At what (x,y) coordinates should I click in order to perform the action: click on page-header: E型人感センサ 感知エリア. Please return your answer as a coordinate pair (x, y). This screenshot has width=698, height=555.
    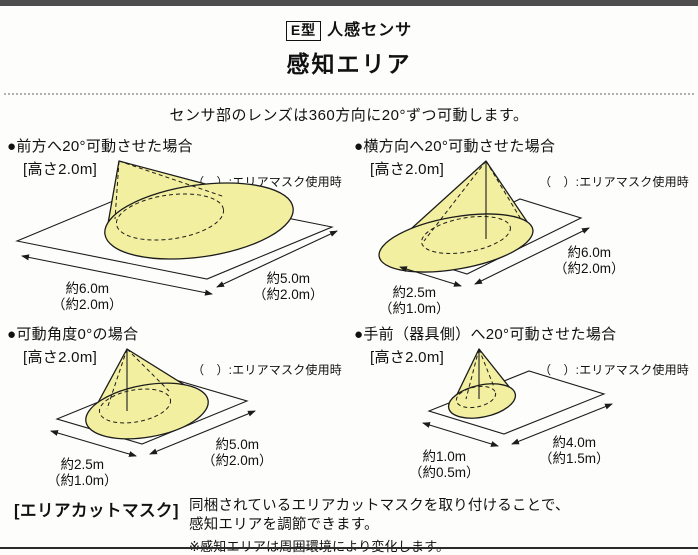
    Looking at the image, I should click on (349, 47).